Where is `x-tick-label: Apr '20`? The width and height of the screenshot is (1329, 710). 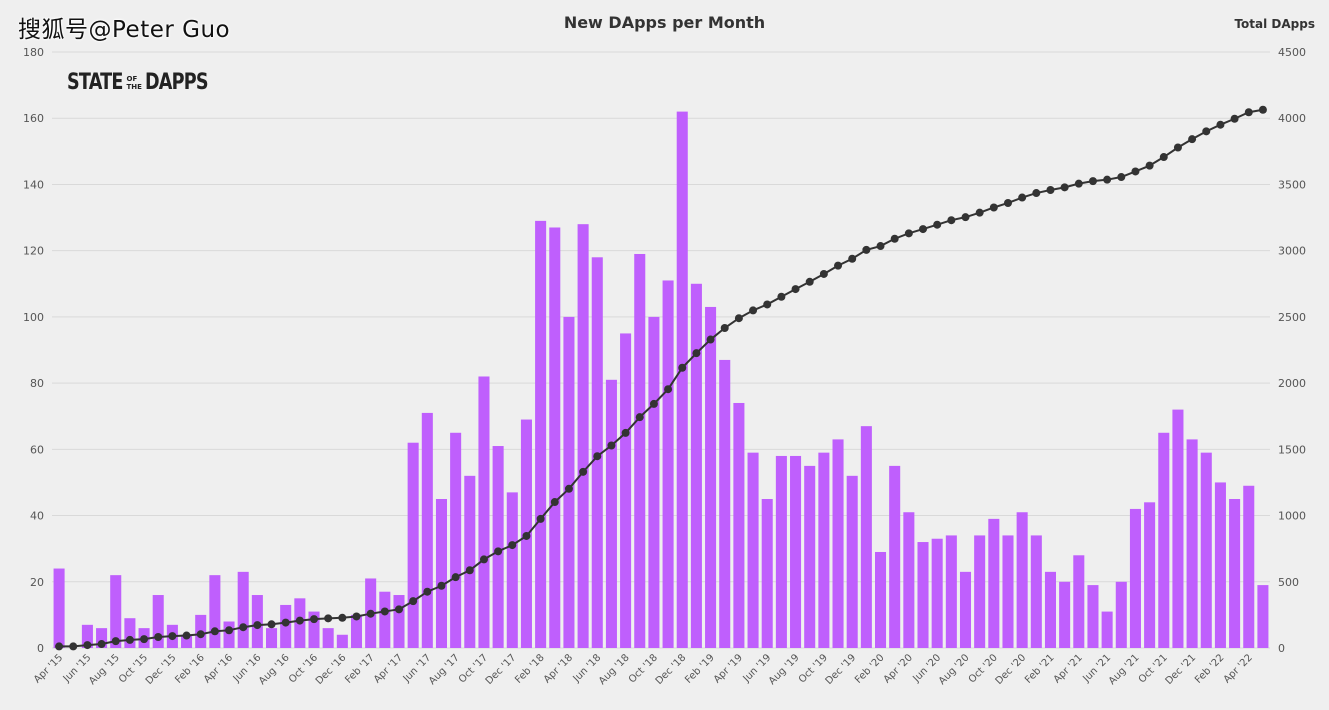
x-tick-label: Apr '20 is located at coordinates (898, 668).